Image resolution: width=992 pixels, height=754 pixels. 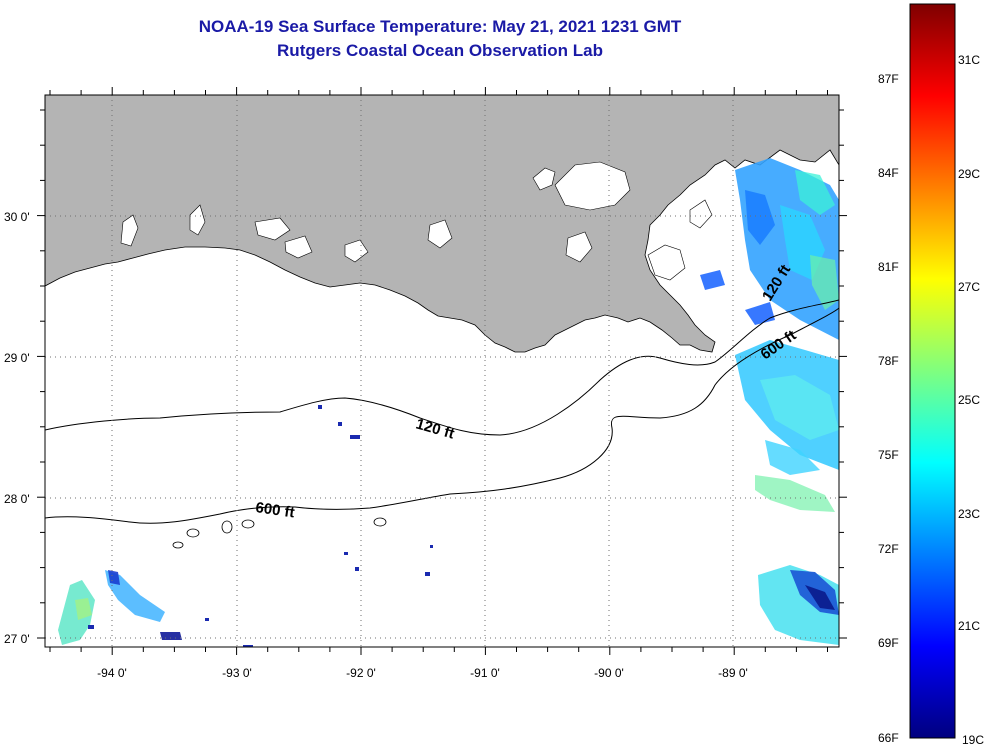 I want to click on lon-label: -92 0', so click(x=361, y=673).